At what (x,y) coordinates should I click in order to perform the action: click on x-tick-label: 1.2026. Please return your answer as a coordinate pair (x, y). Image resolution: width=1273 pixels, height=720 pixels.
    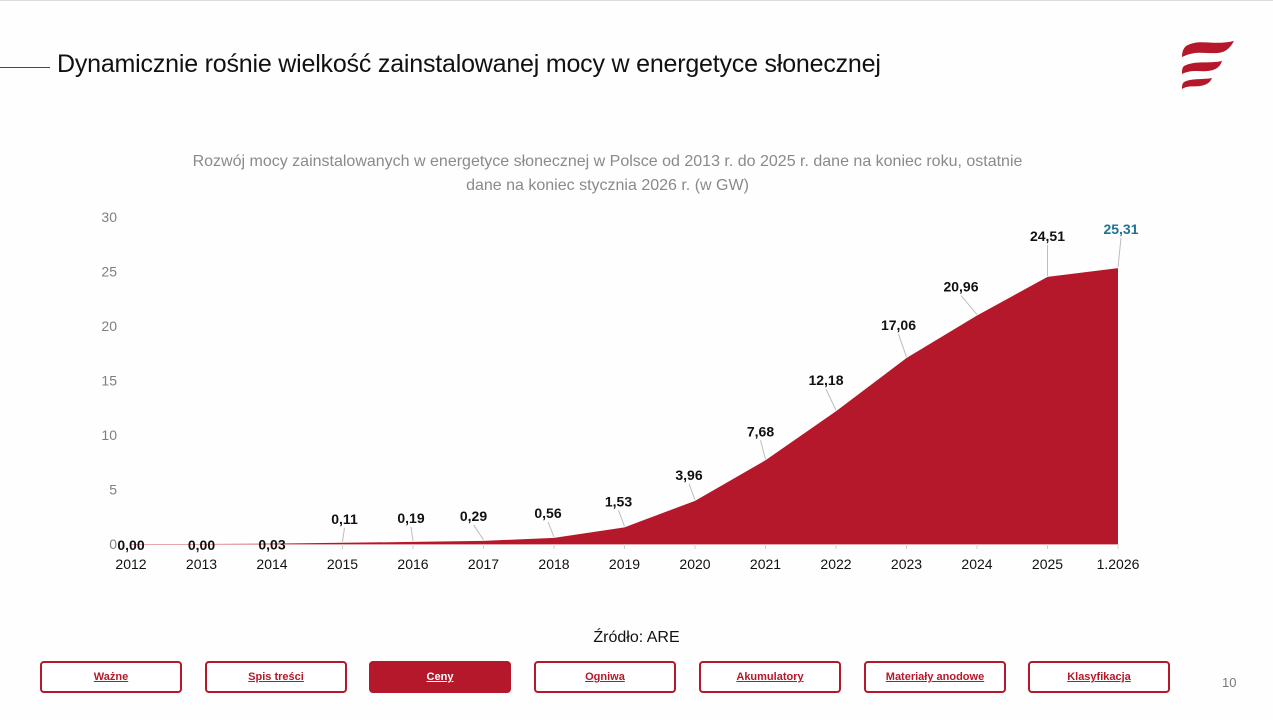
    Looking at the image, I should click on (1118, 564).